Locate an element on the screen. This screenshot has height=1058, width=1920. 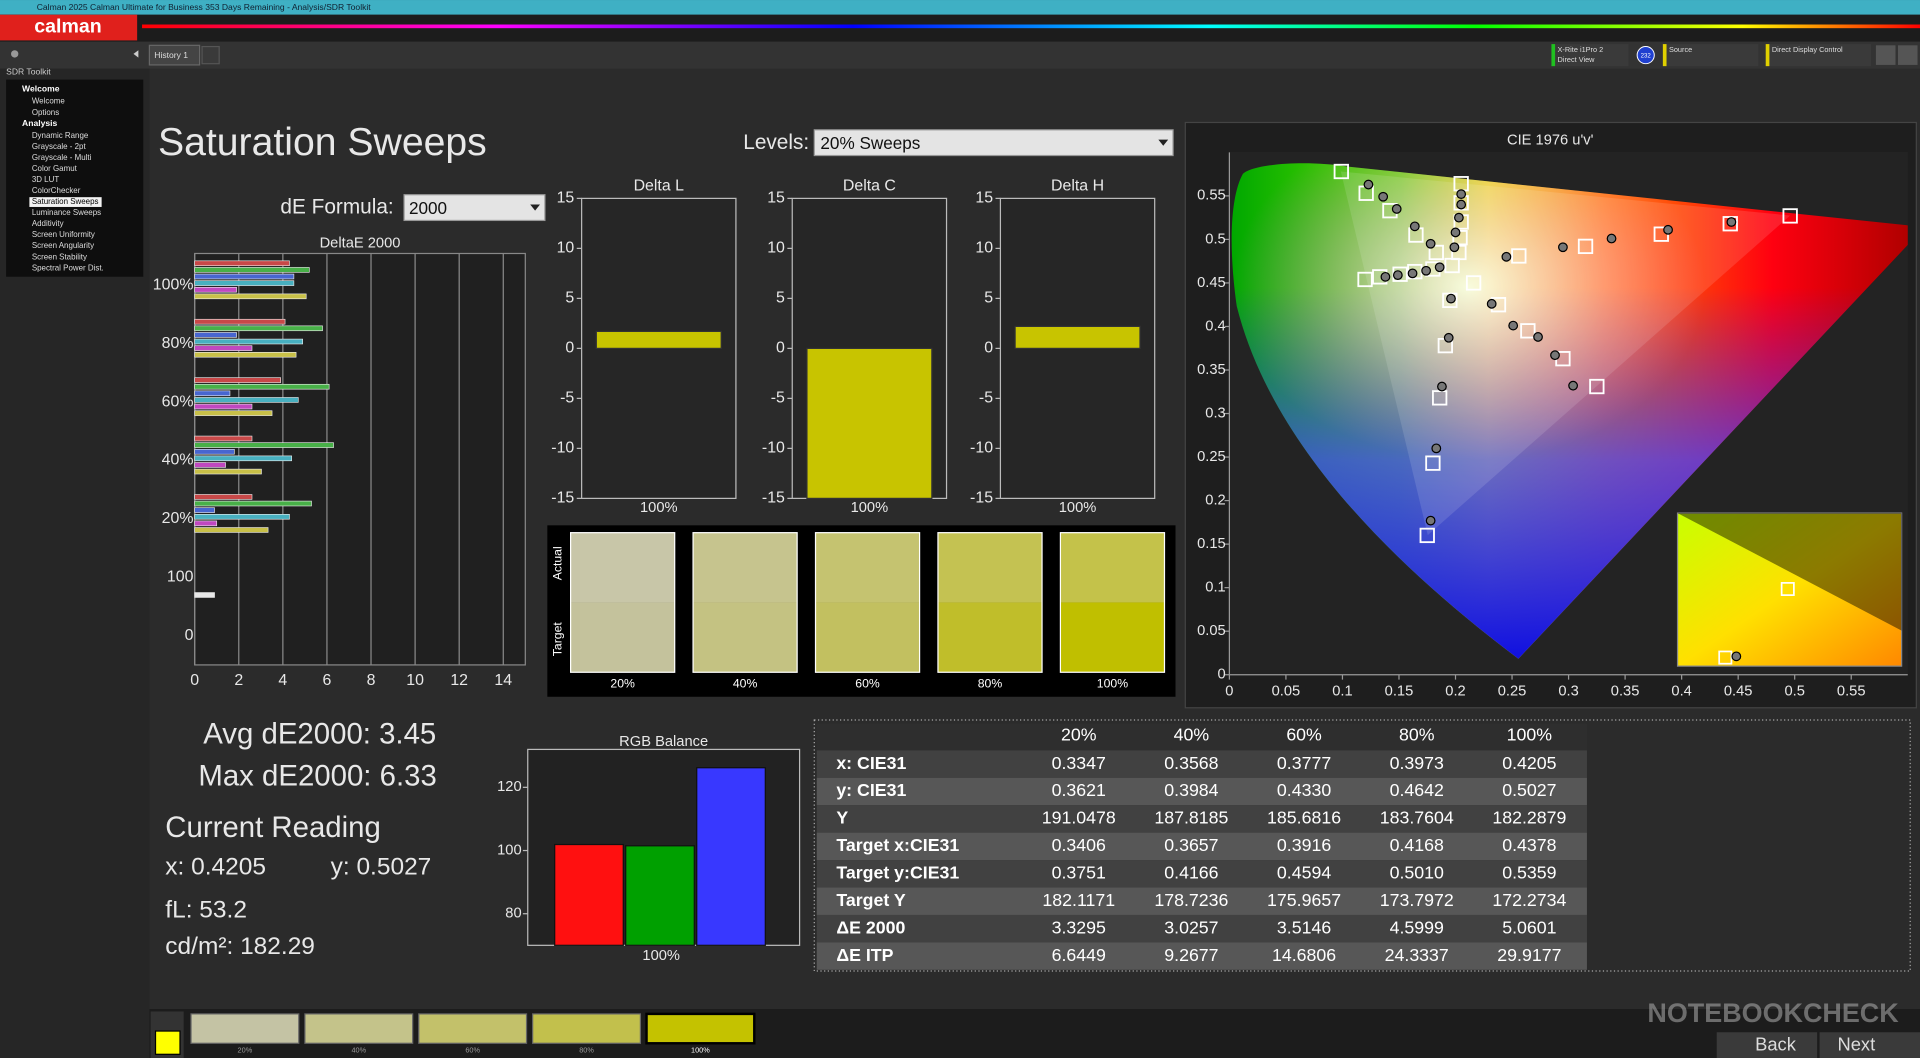
formula-value: 2000 is located at coordinates (428, 208).